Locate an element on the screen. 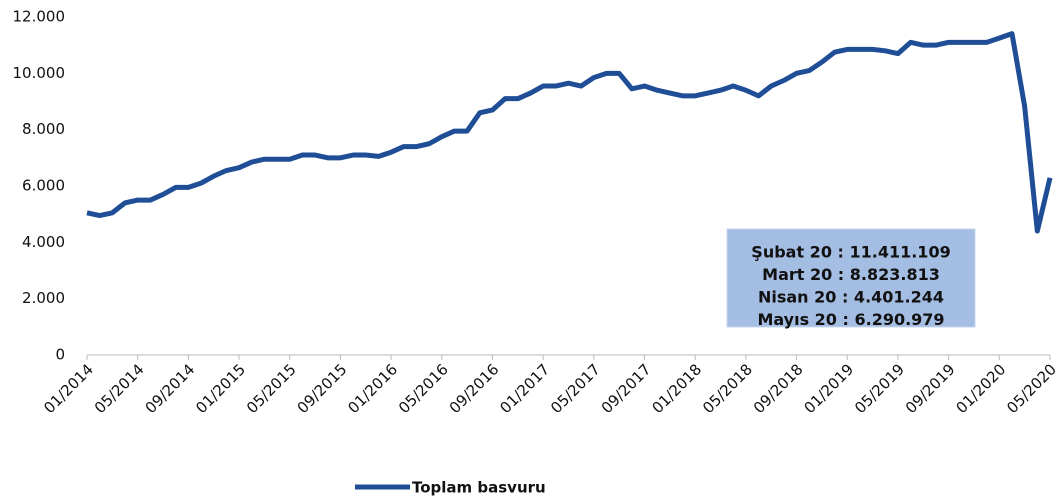 The width and height of the screenshot is (1057, 500). y-tick-label: 10.000 is located at coordinates (39, 73).